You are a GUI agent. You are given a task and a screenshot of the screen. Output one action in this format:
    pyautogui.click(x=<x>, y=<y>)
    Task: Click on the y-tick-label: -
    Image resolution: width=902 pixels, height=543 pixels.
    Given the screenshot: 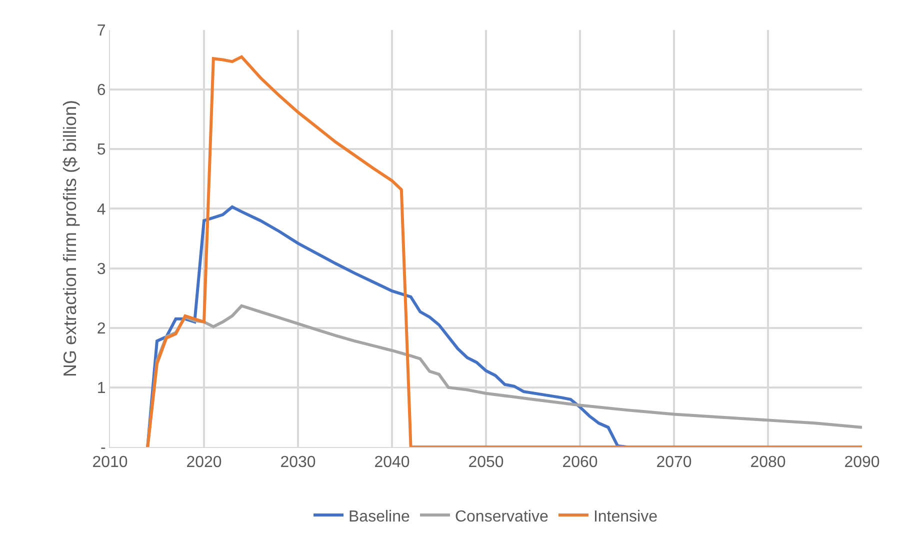 What is the action you would take?
    pyautogui.click(x=103, y=448)
    